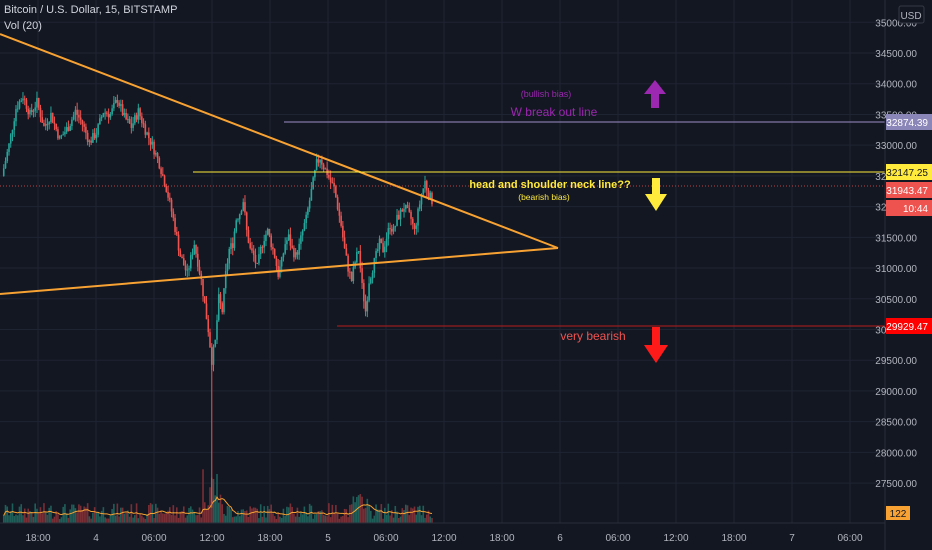 The image size is (932, 550). Describe the element at coordinates (733, 538) in the screenshot. I see `x-tick-label: 18:00` at that location.